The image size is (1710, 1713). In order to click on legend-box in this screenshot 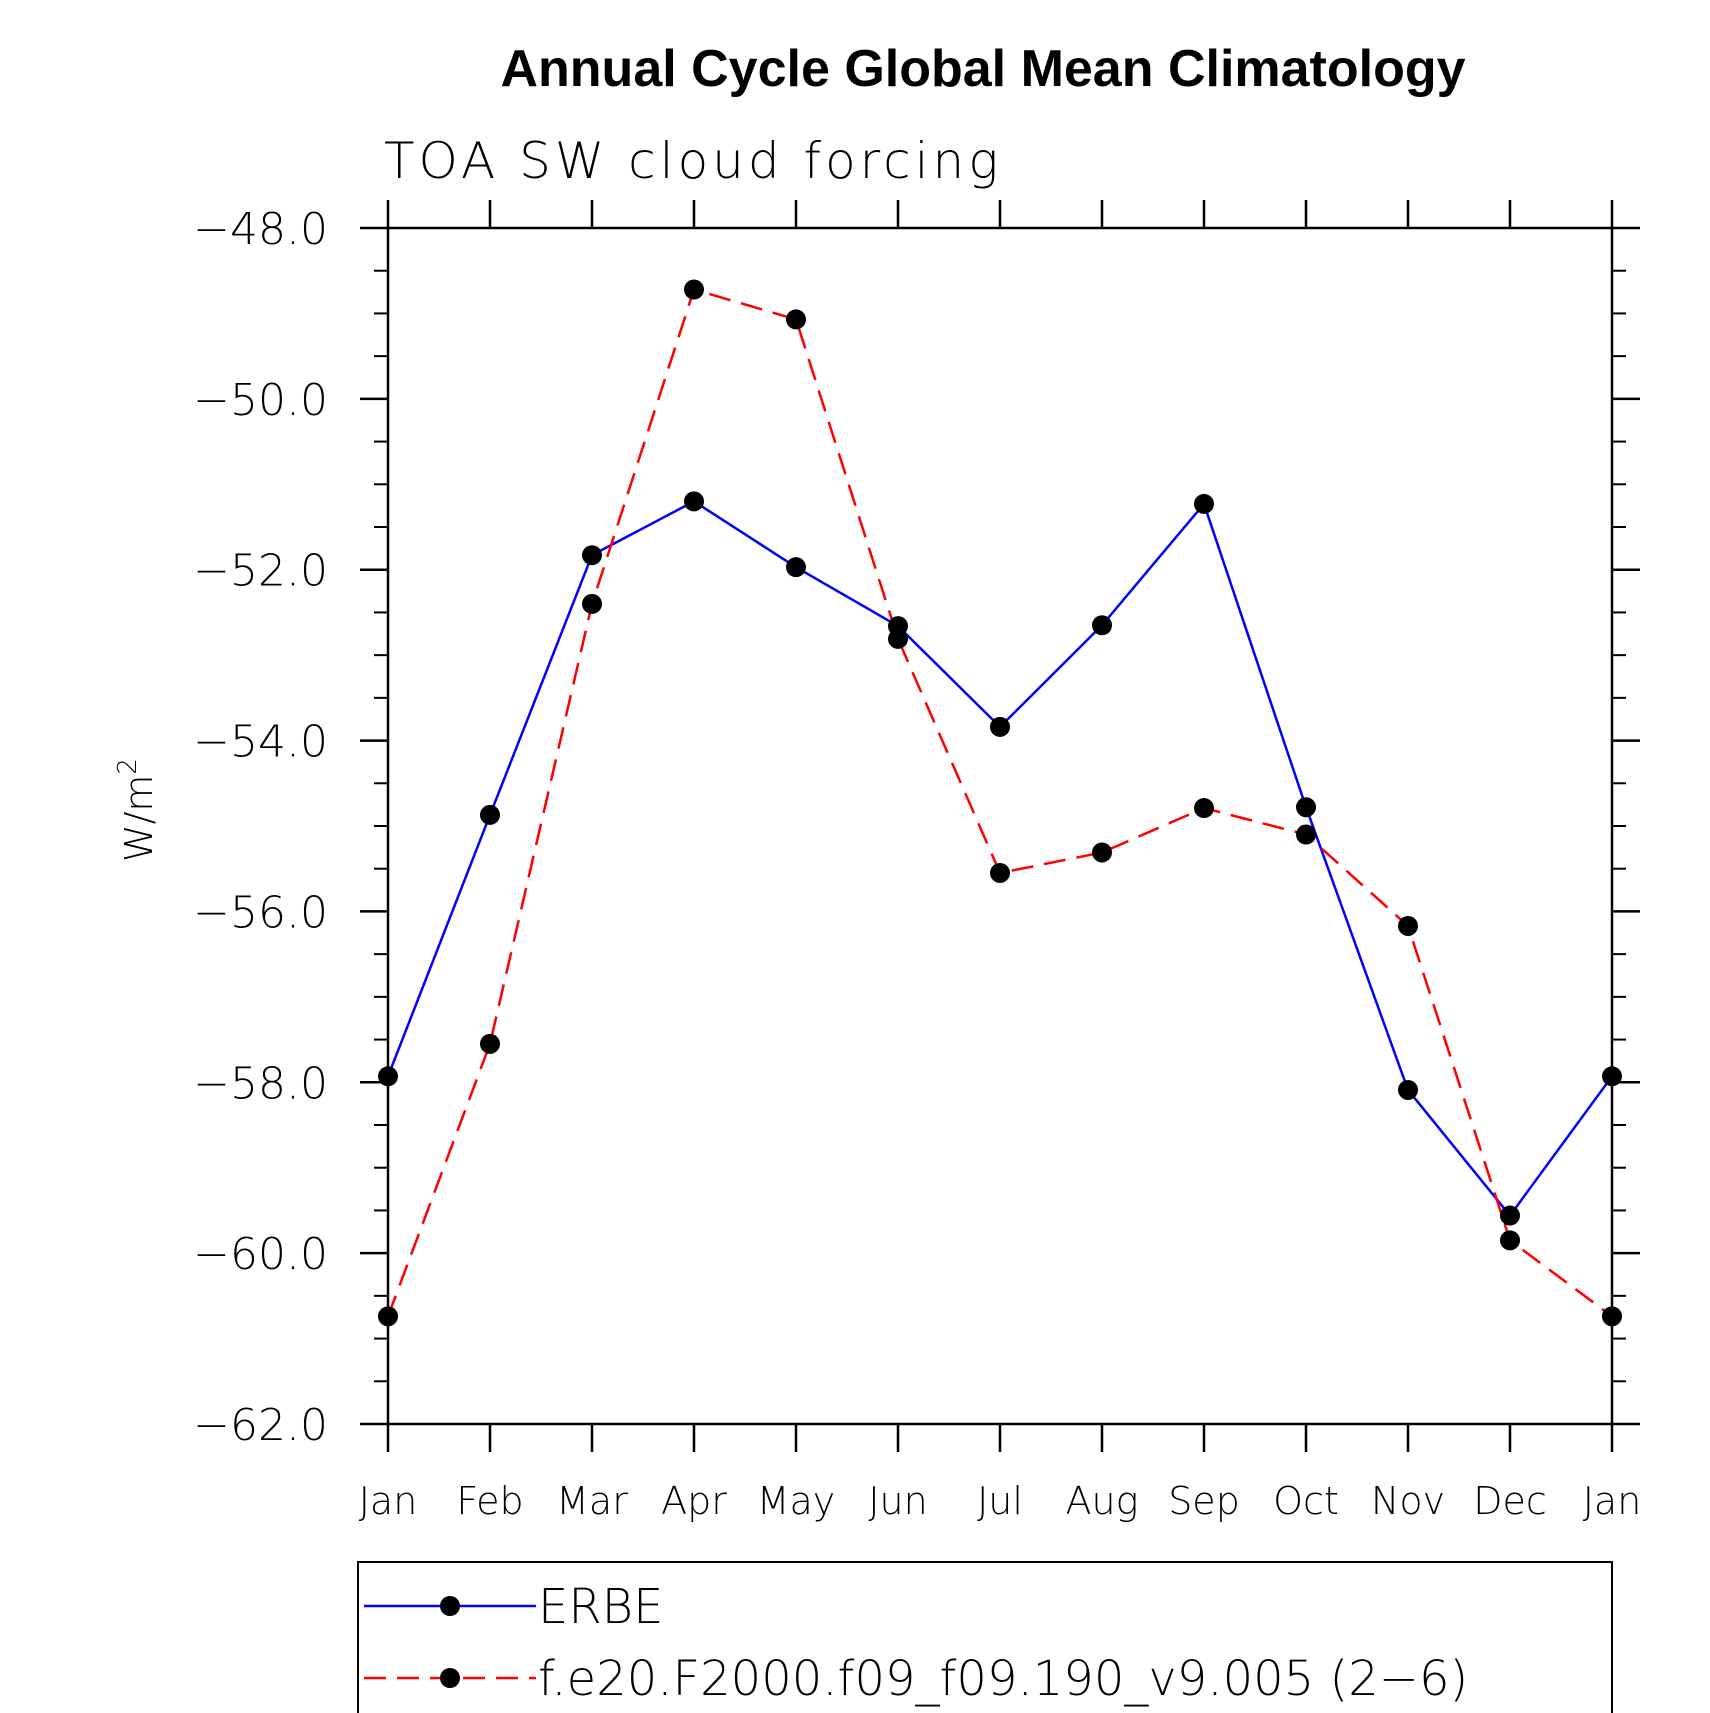, I will do `click(985, 1637)`.